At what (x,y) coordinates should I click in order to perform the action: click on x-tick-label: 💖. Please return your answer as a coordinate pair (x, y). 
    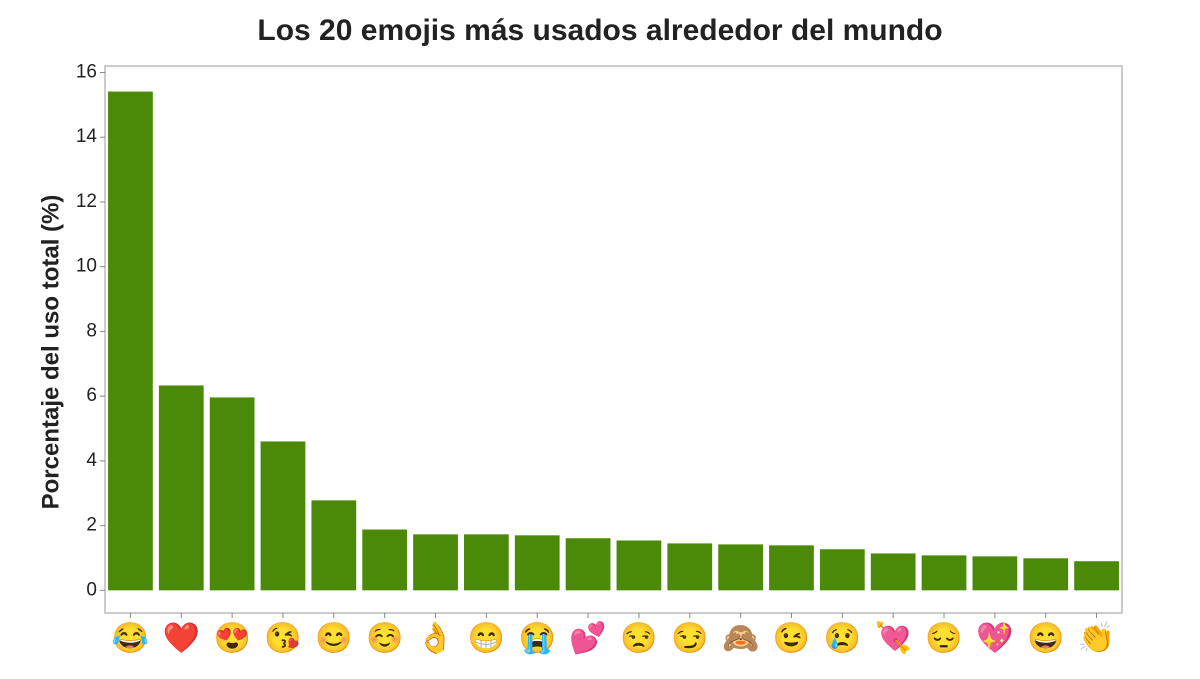
    Looking at the image, I should click on (995, 637).